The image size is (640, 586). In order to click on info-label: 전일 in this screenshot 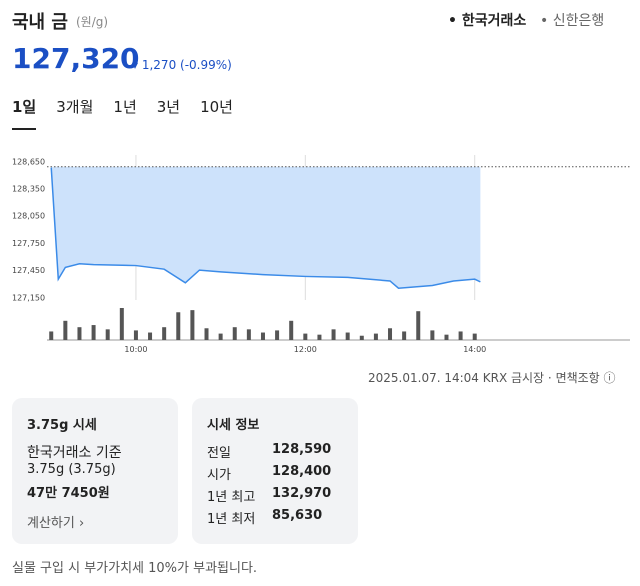, I will do `click(219, 453)`.